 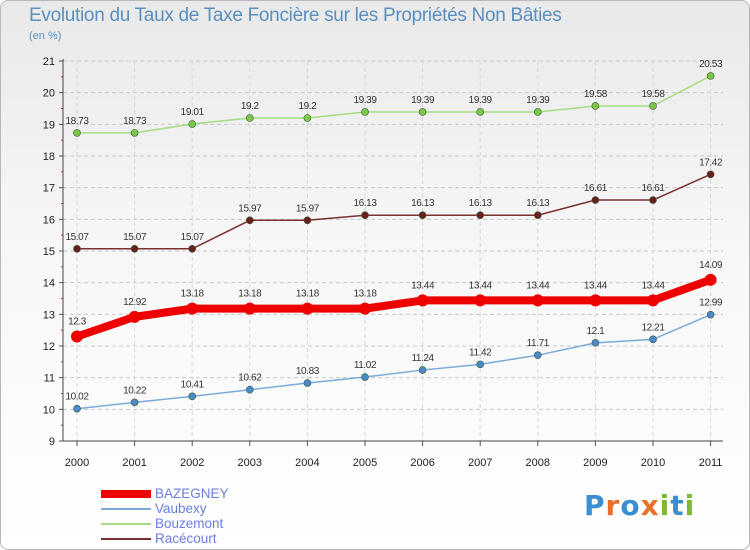 I want to click on x-tick-label: 2006, so click(x=422, y=463).